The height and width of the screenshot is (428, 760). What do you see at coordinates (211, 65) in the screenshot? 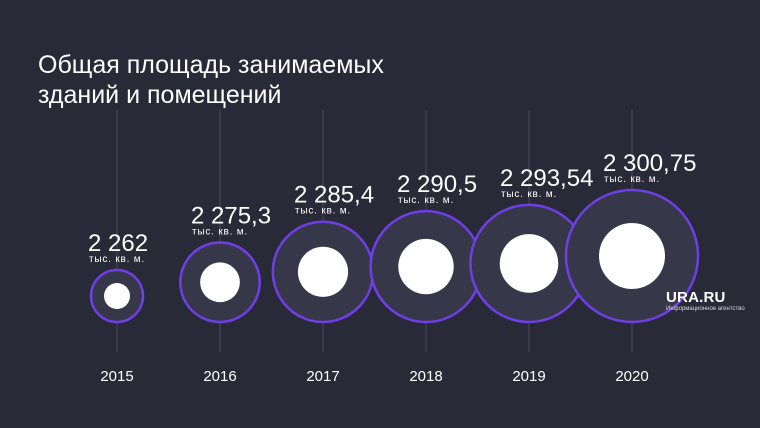
I see `chart-title-line-1: Общая площадь занимаемых` at bounding box center [211, 65].